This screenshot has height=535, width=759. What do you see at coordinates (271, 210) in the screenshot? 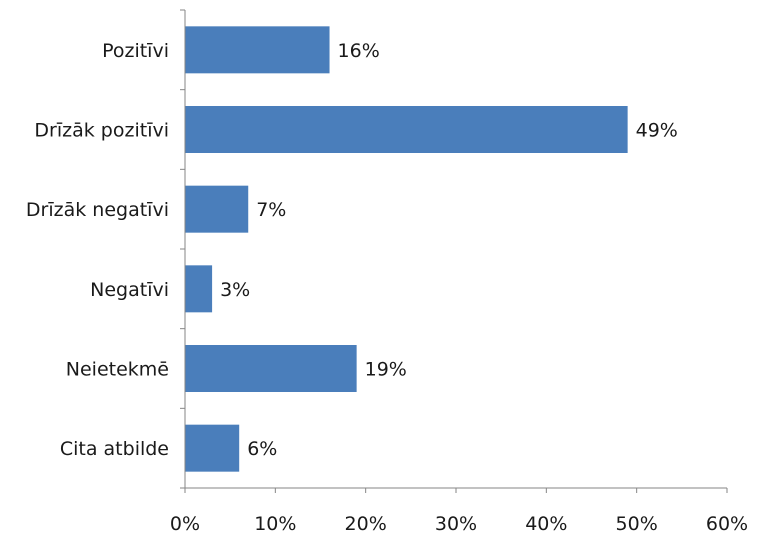
I see `value-label: 7%` at bounding box center [271, 210].